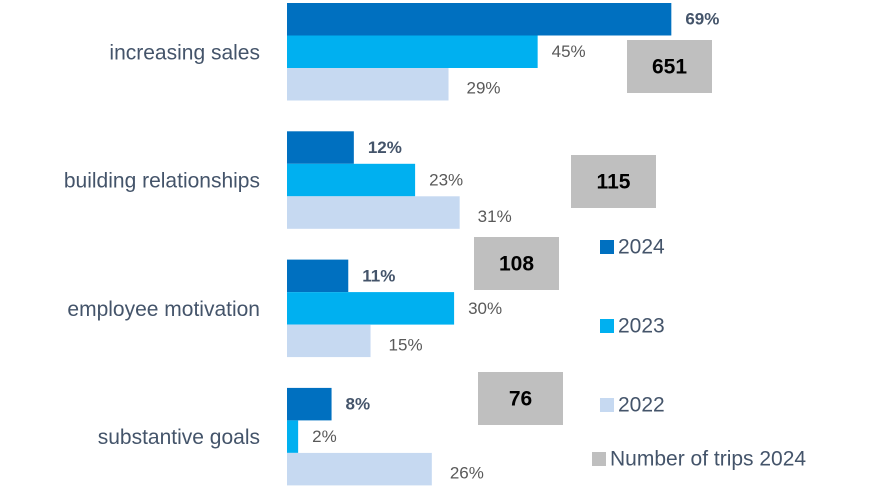 This screenshot has width=872, height=487. What do you see at coordinates (378, 275) in the screenshot?
I see `value-label: 11%` at bounding box center [378, 275].